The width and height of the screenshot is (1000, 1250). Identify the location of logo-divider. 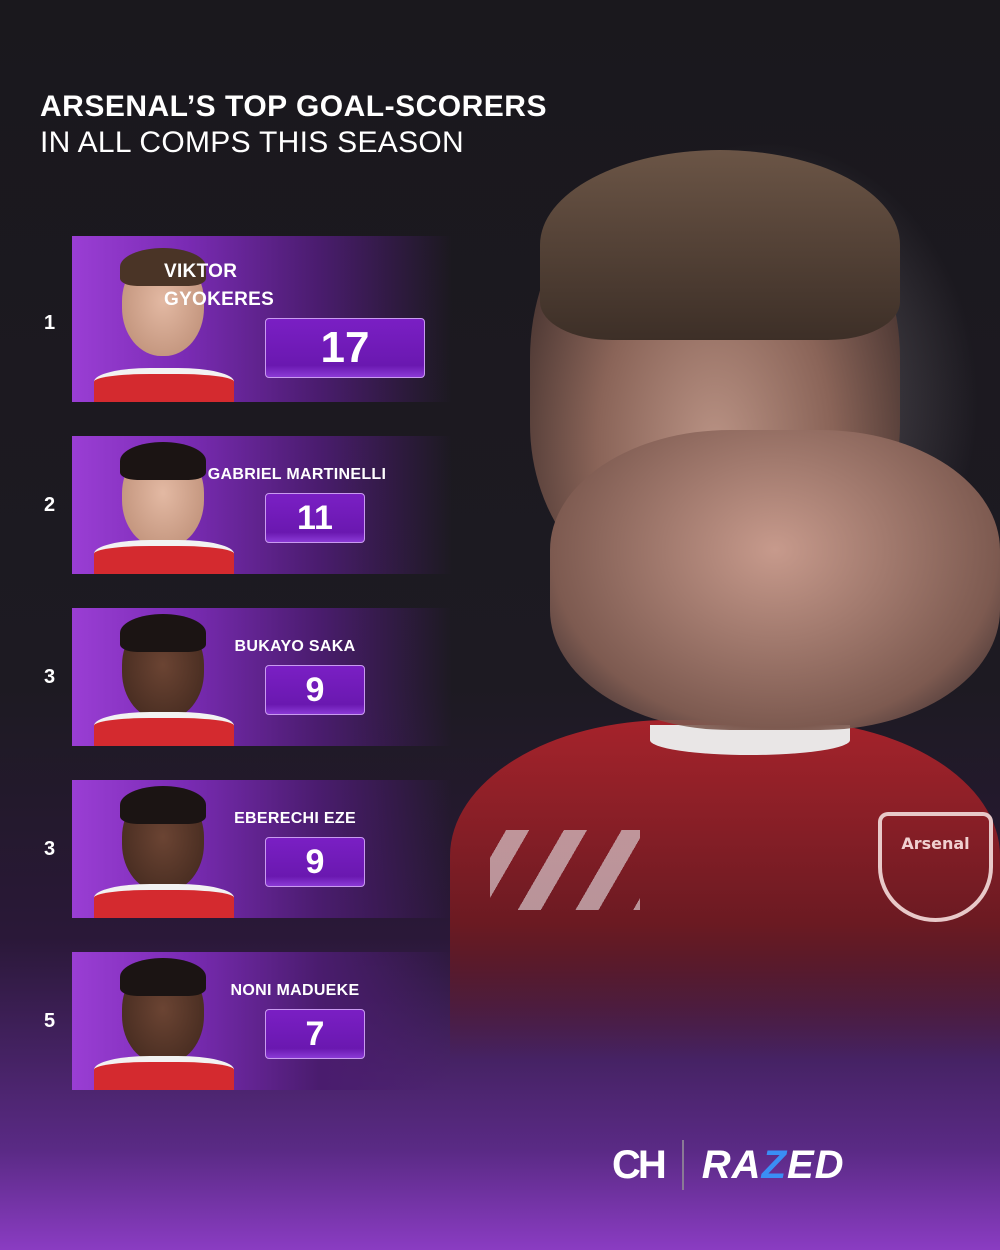
(682, 1165).